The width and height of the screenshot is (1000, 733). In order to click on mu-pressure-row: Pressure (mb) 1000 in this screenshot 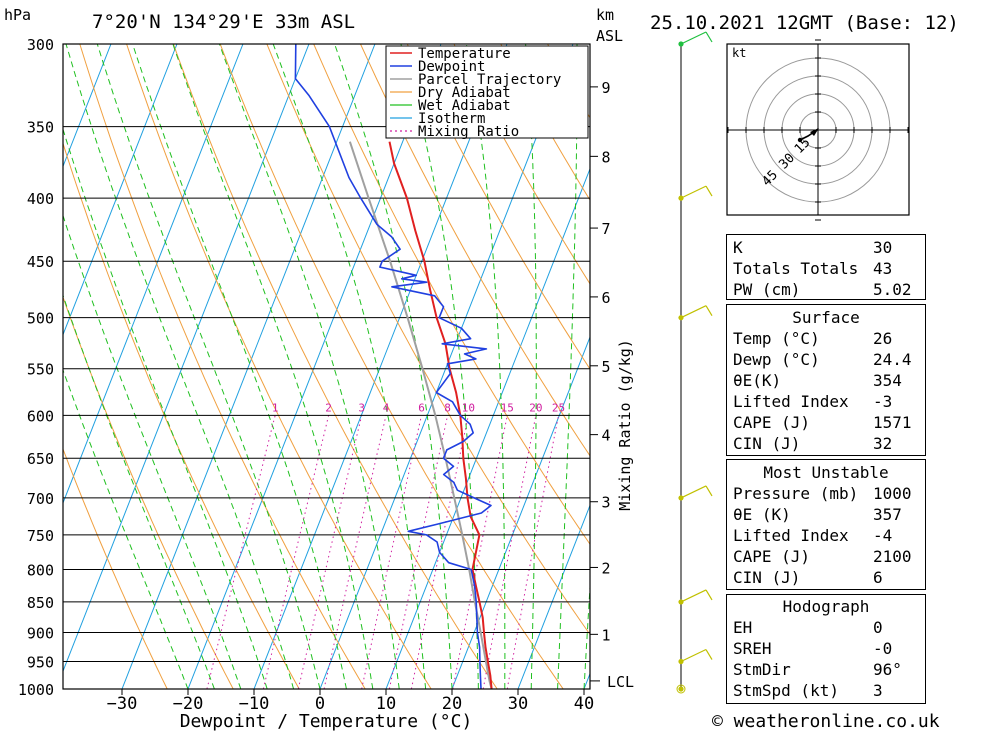, I will do `click(827, 493)`.